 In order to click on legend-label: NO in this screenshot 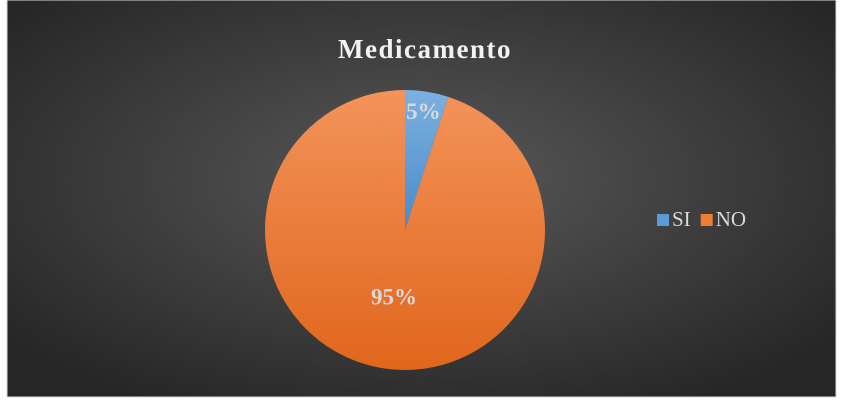, I will do `click(731, 219)`.